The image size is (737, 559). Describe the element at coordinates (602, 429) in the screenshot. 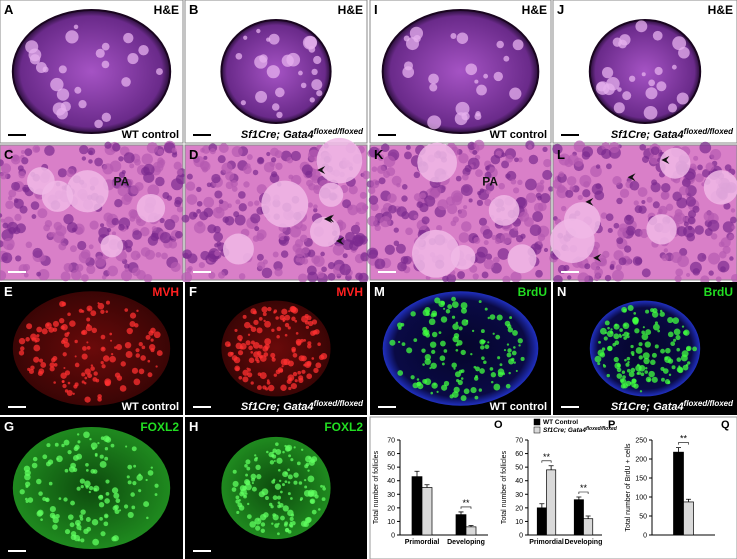

I see `legend-sup: floxed/floxed` at that location.